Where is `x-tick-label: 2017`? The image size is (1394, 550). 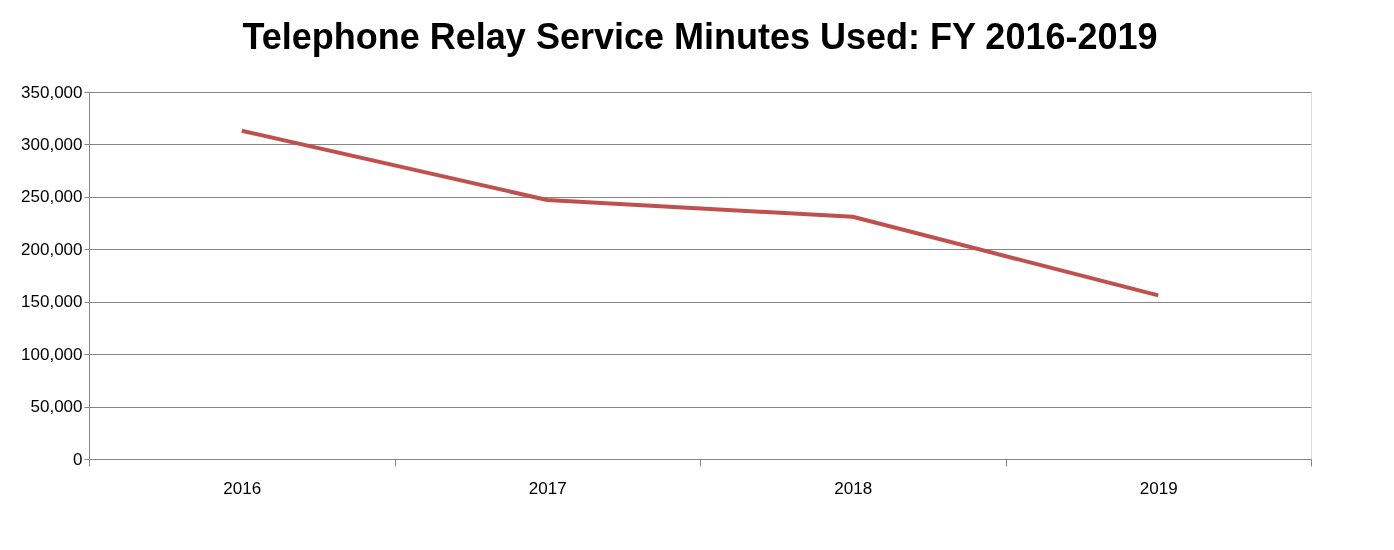 x-tick-label: 2017 is located at coordinates (547, 488).